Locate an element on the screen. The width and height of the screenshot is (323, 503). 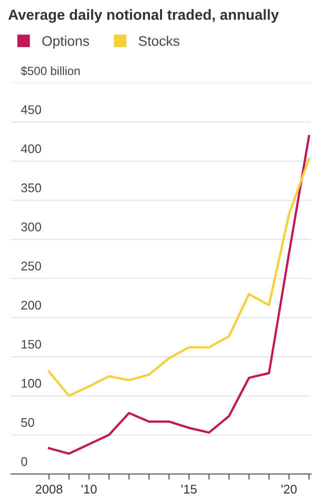
y-tick-label: 300 is located at coordinates (31, 227).